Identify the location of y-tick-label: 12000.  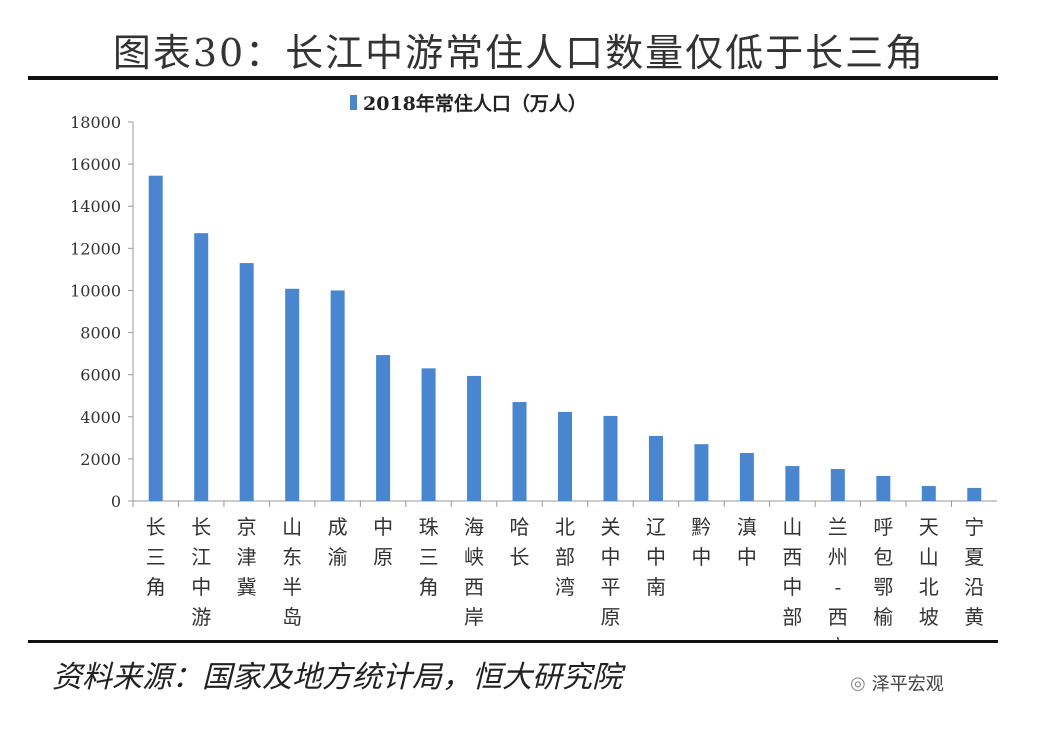
(95, 248).